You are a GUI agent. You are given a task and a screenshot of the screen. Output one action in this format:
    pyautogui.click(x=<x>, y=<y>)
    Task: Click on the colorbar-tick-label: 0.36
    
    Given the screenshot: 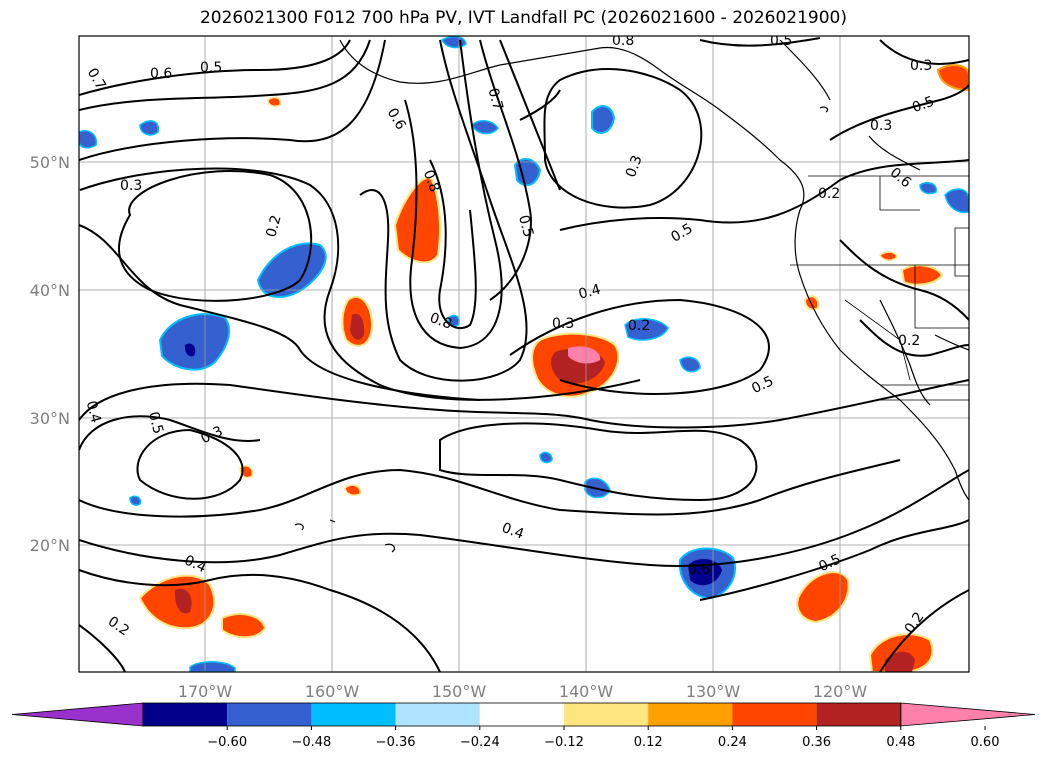 What is the action you would take?
    pyautogui.click(x=816, y=742)
    